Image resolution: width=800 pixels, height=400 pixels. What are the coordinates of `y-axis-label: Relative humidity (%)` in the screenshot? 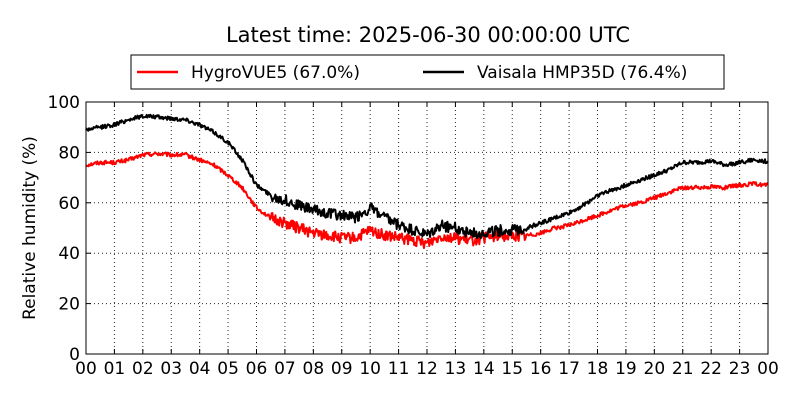 It's located at (30, 228).